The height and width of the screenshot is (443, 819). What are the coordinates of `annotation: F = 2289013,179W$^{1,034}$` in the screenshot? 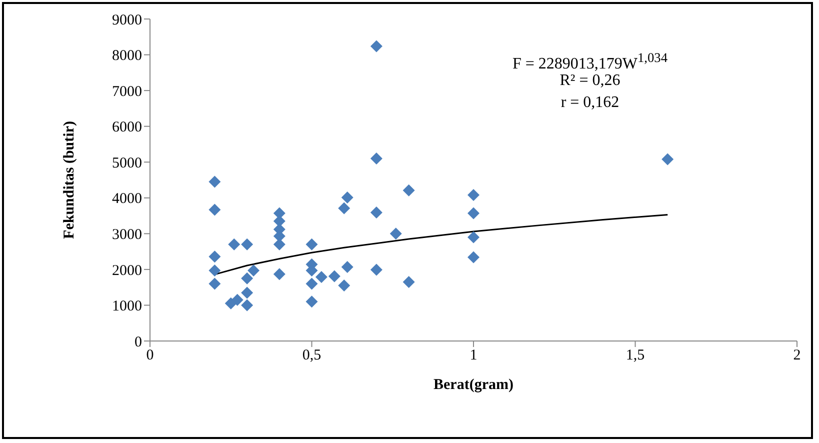 It's located at (590, 62).